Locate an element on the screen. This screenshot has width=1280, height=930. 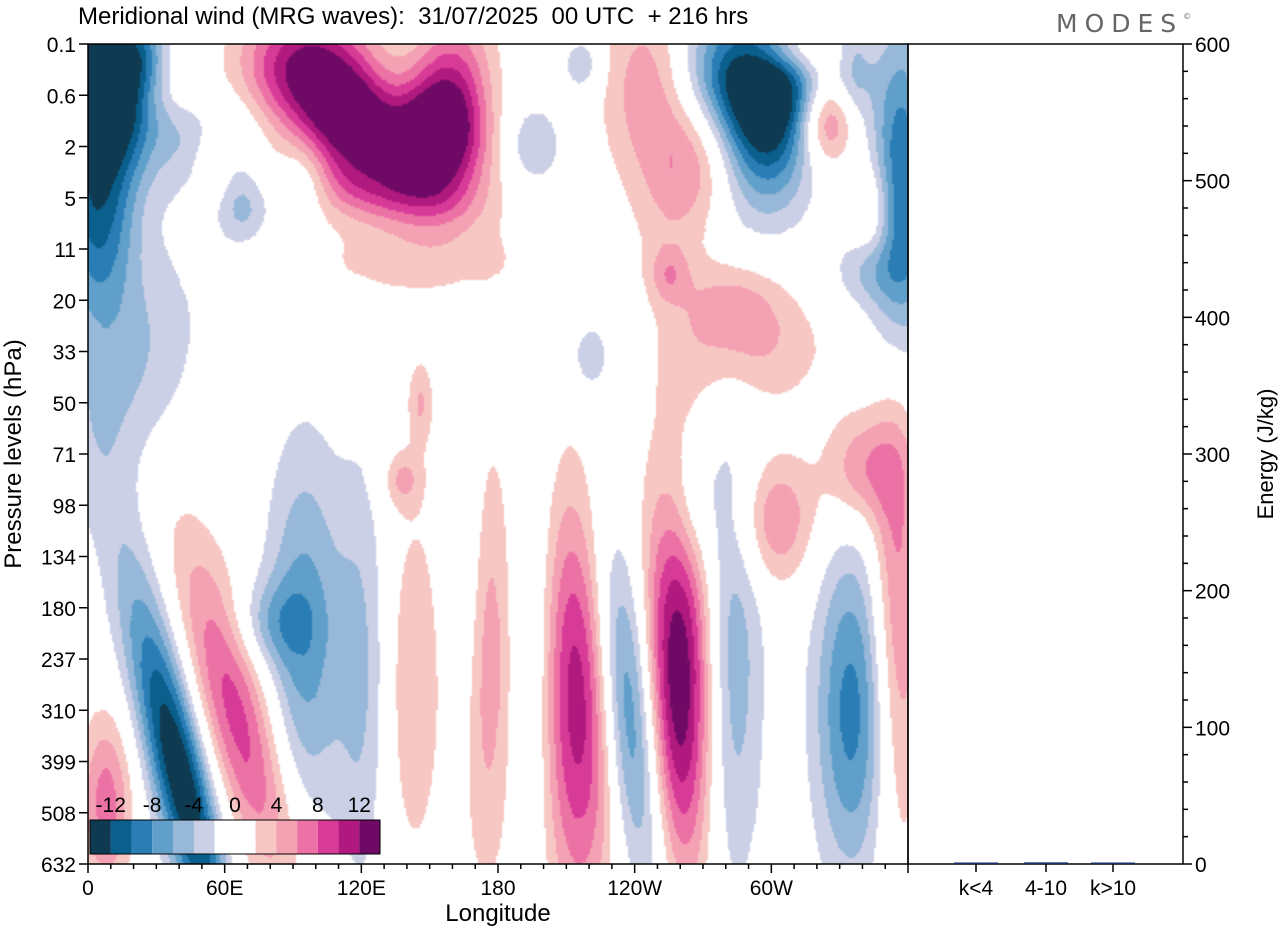
y-tick-label: 98 is located at coordinates (64, 506).